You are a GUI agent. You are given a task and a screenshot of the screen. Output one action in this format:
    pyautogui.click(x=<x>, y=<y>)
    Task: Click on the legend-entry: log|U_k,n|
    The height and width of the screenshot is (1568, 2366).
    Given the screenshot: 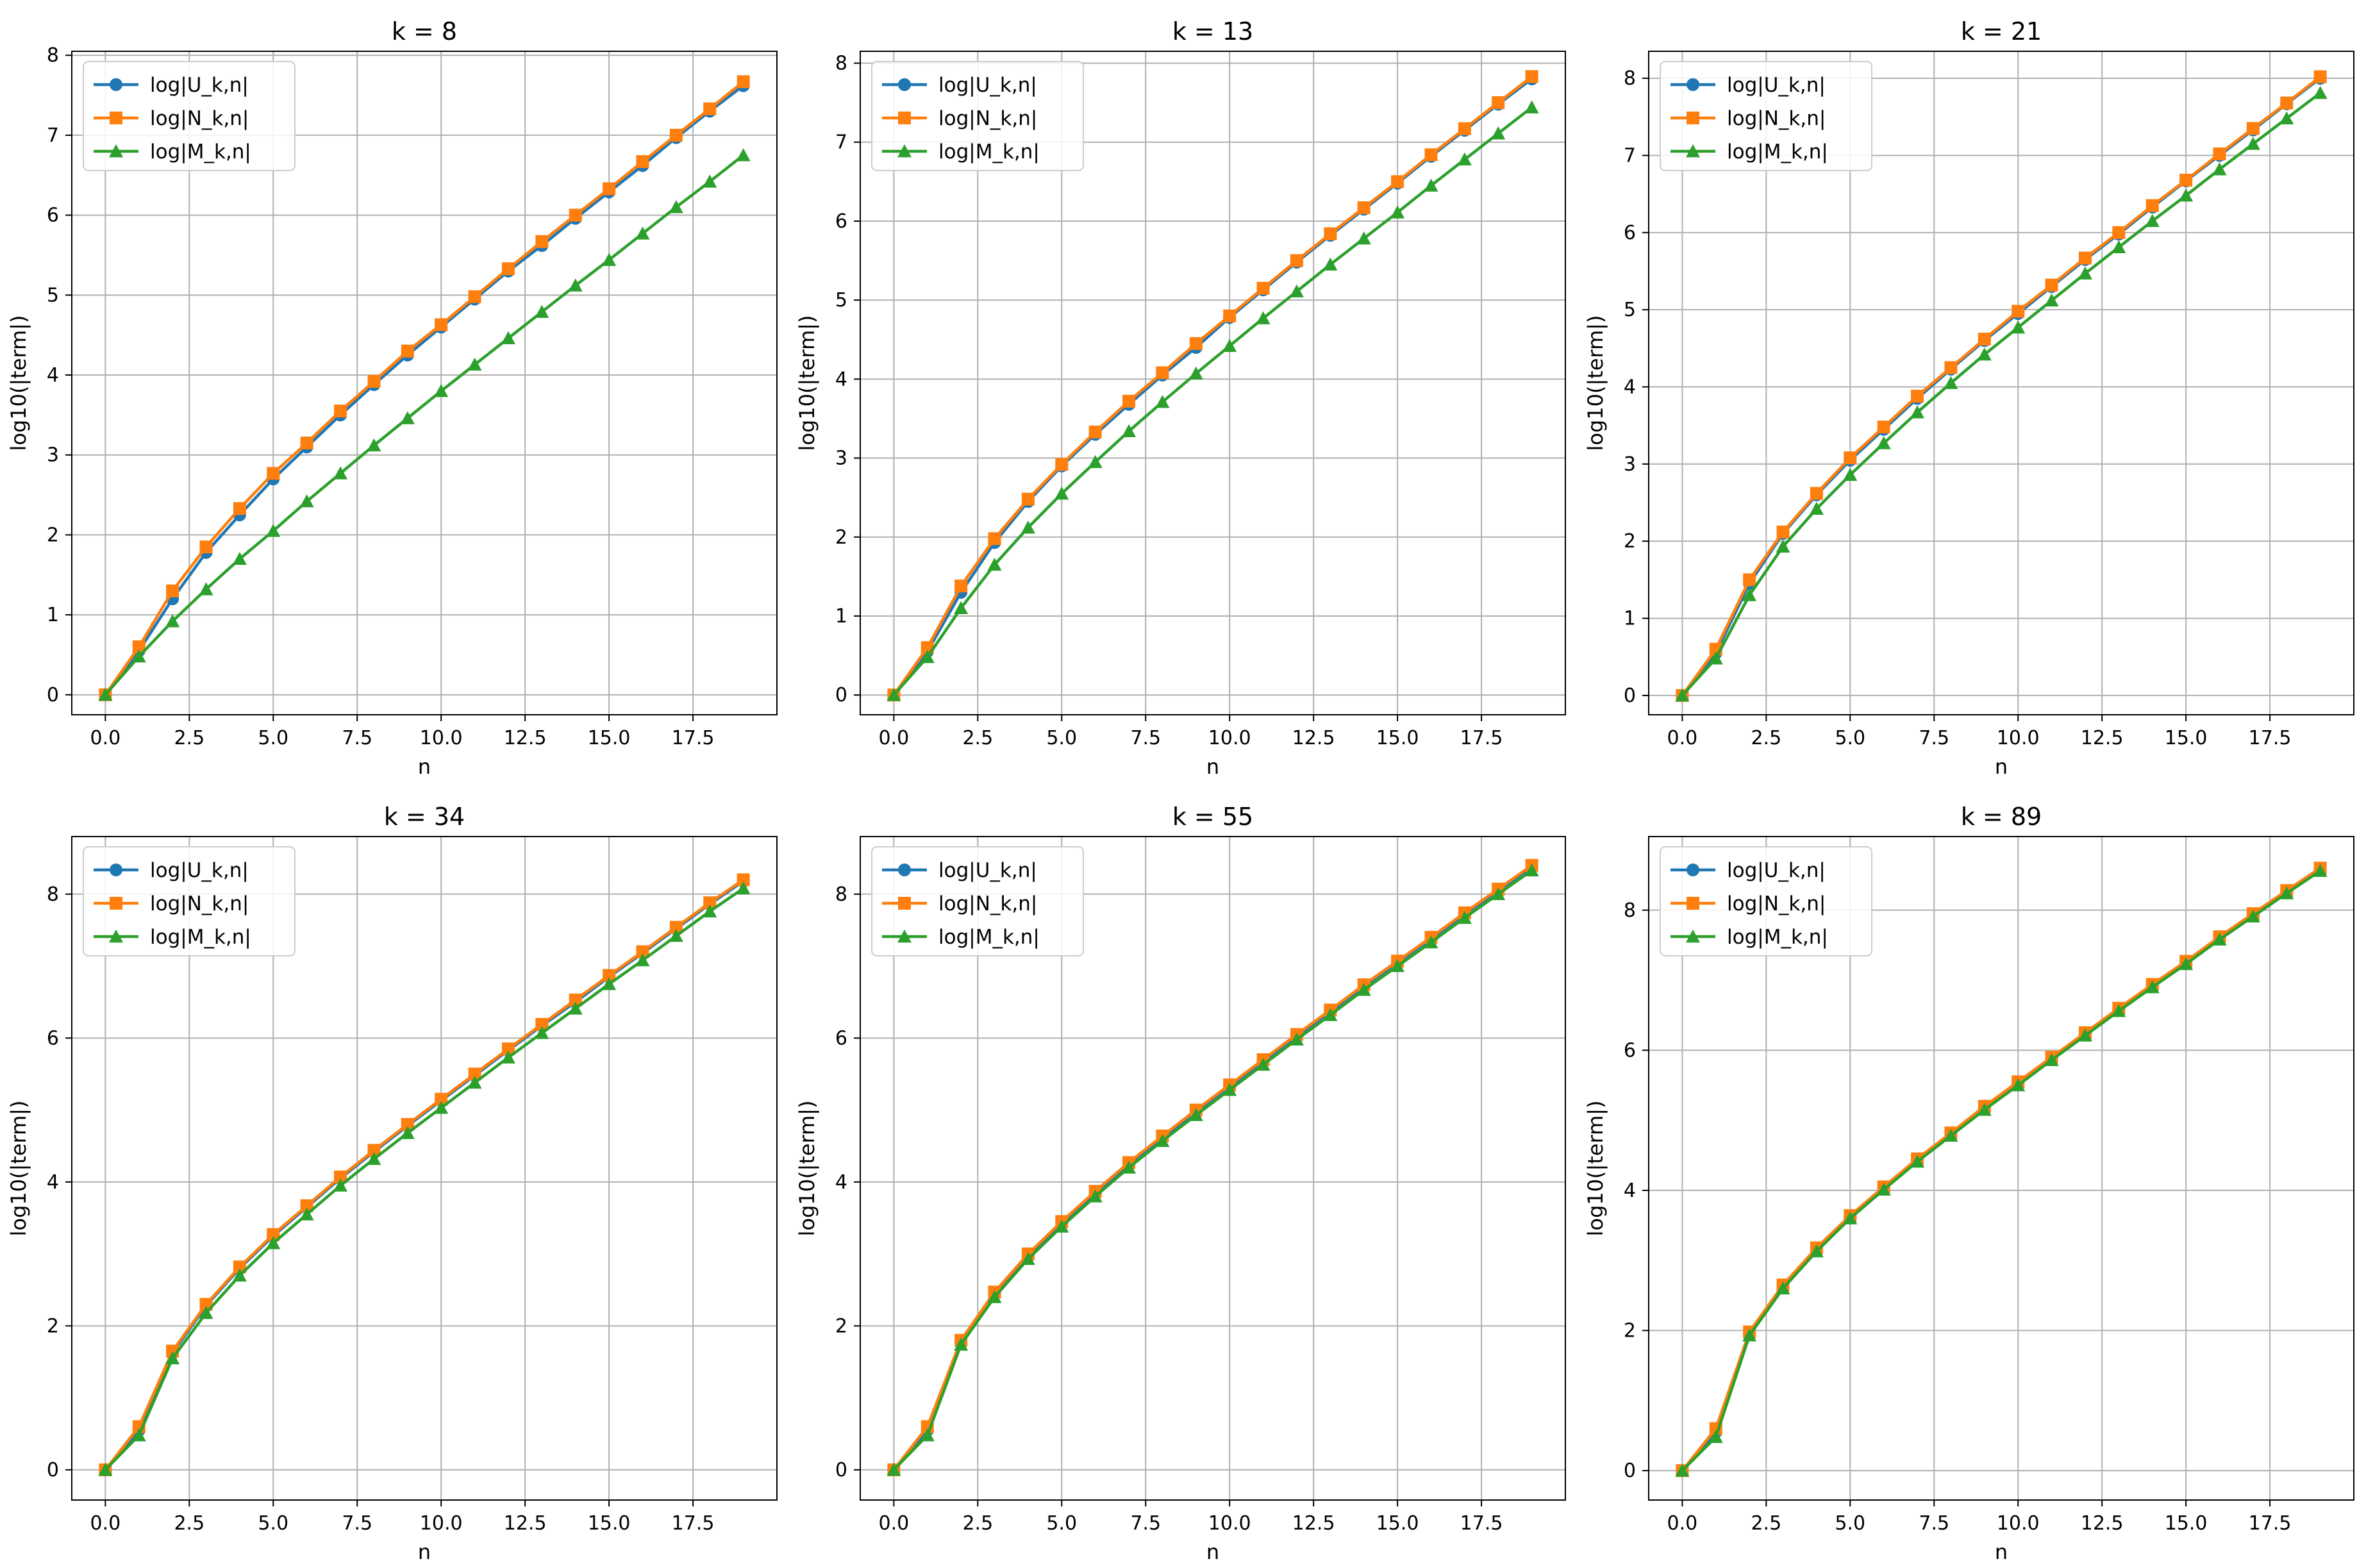 What is the action you would take?
    pyautogui.click(x=1748, y=870)
    